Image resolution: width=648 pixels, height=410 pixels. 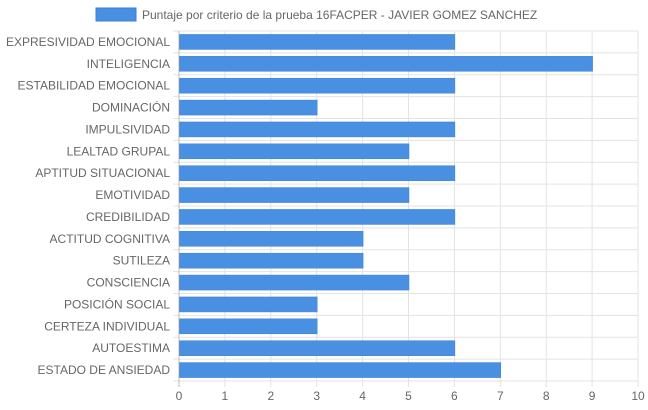 I want to click on x-tick-label: 3, so click(x=316, y=396).